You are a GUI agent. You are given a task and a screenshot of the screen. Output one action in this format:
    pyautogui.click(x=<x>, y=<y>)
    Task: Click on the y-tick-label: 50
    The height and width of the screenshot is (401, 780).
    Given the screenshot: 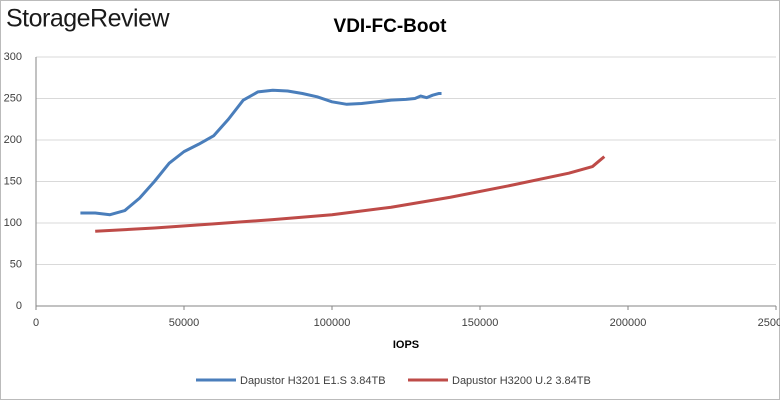 What is the action you would take?
    pyautogui.click(x=16, y=264)
    